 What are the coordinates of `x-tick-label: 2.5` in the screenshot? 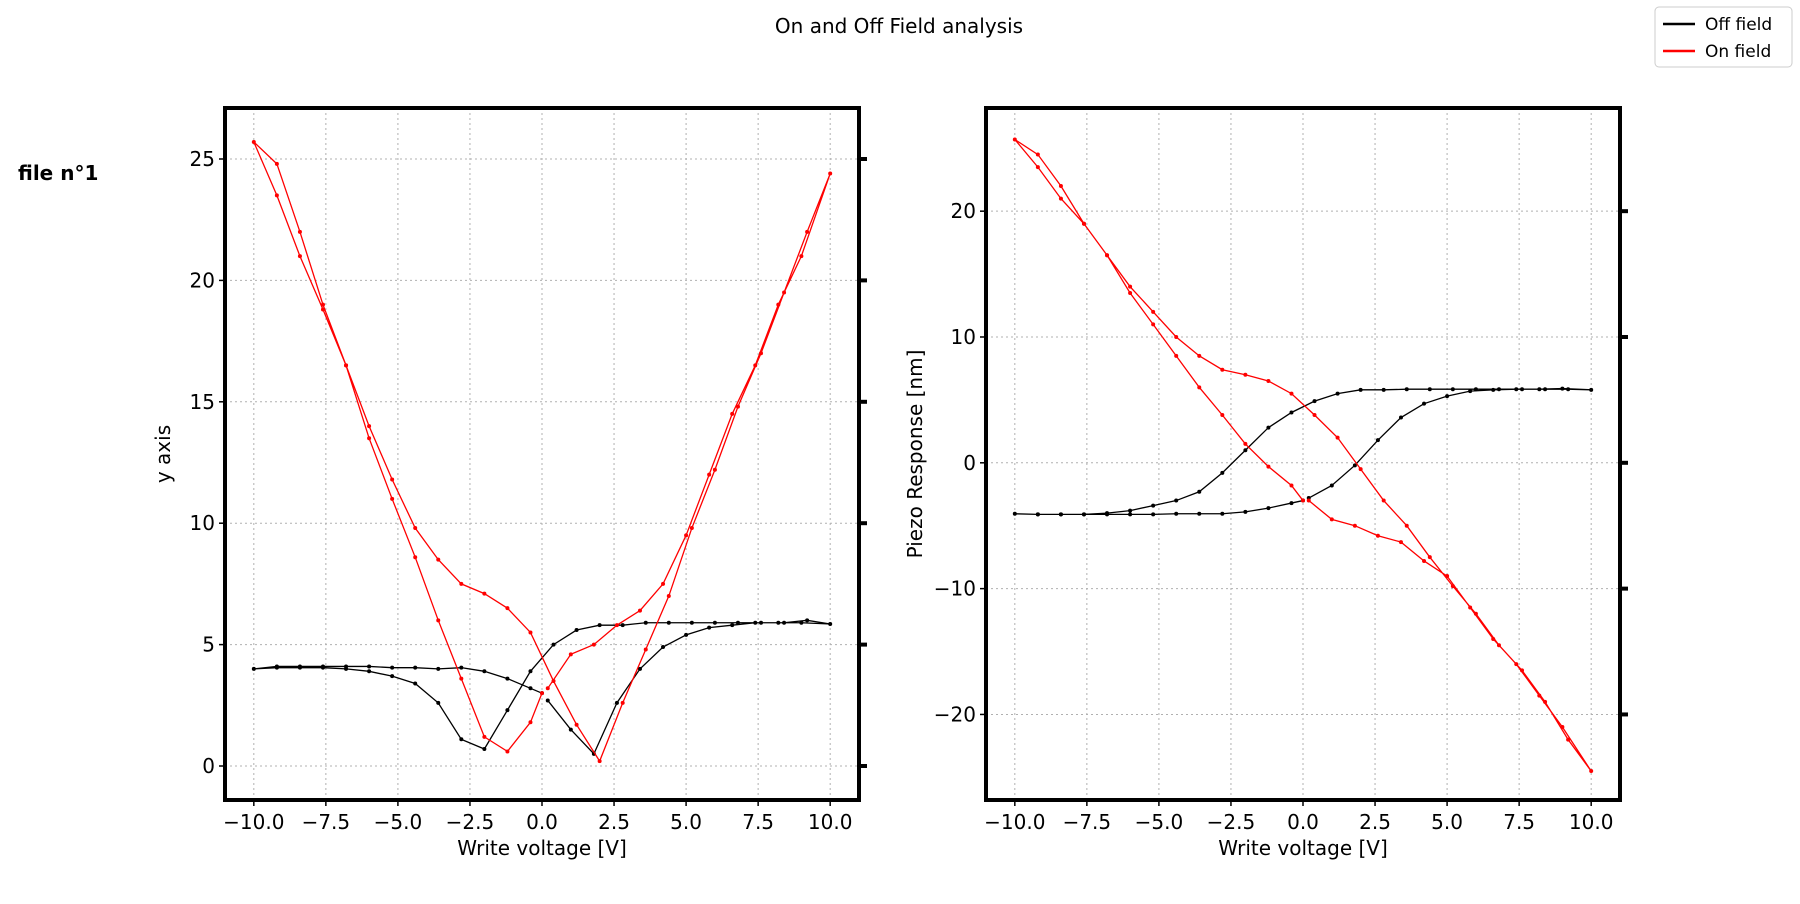 It's located at (614, 822).